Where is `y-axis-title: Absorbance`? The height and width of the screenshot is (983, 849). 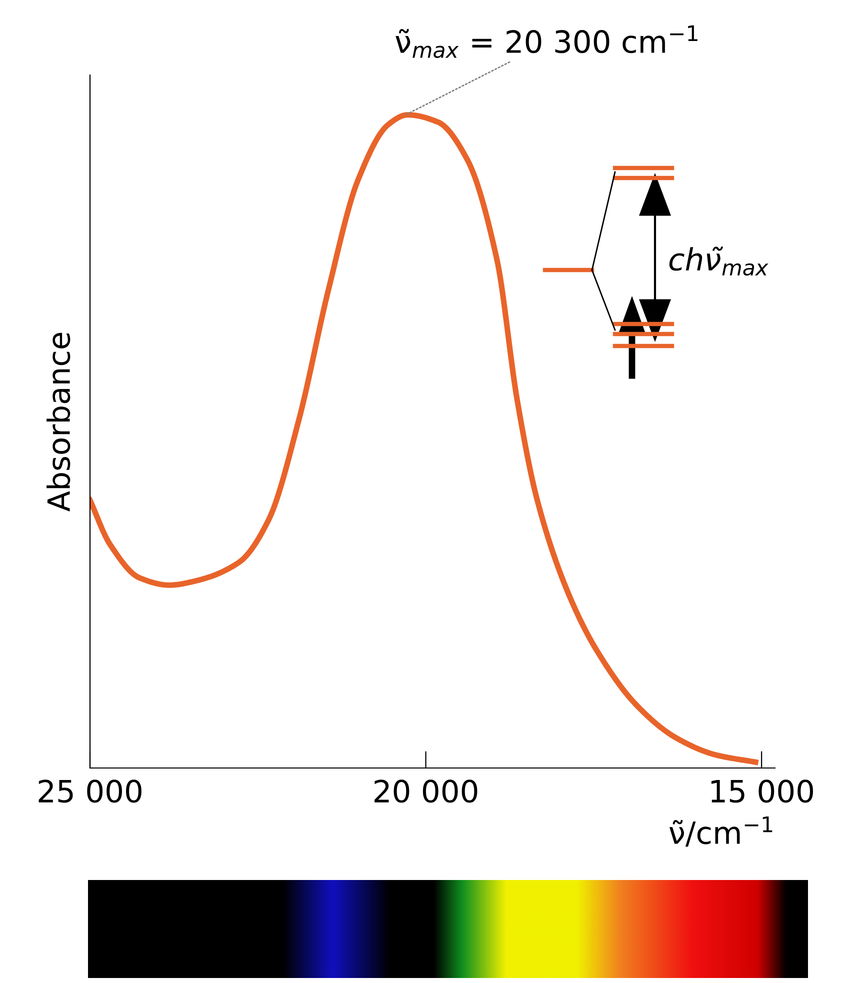 y-axis-title: Absorbance is located at coordinates (58, 422).